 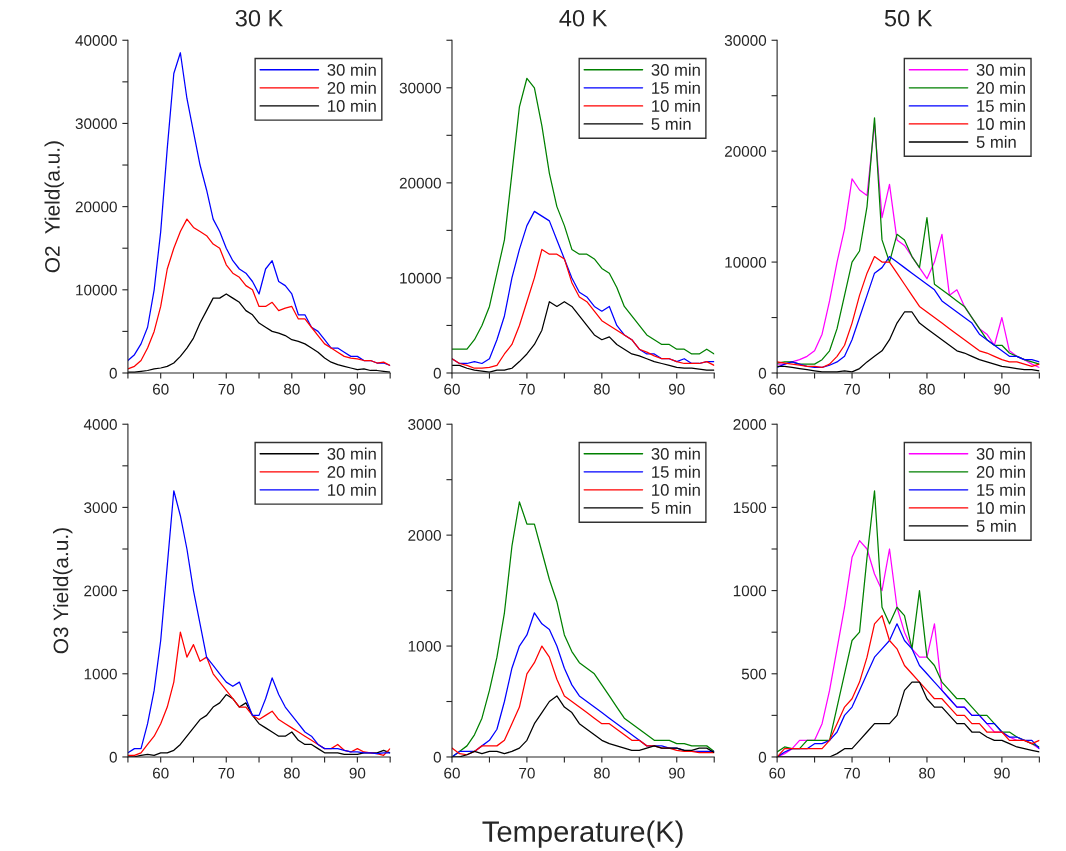 I want to click on chart-title: 30 K, so click(x=259, y=18).